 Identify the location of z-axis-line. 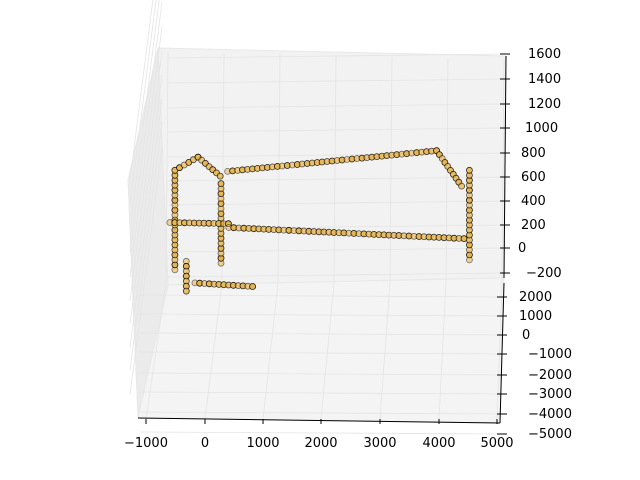
(505, 167).